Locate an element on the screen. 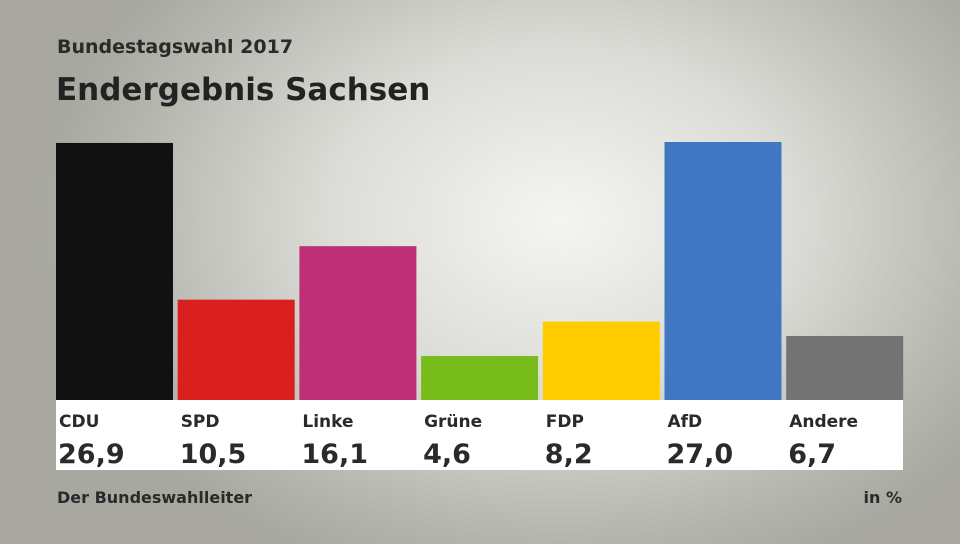  chart-title: Endergebnis Sachsen is located at coordinates (243, 90).